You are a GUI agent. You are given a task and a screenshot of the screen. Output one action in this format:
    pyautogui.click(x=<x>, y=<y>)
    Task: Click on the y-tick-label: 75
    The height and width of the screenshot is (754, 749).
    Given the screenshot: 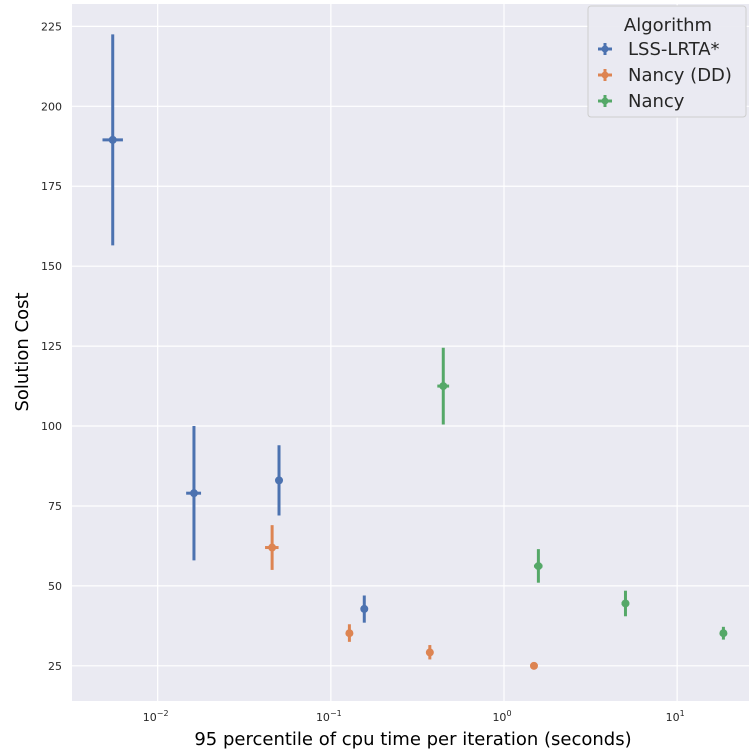 What is the action you would take?
    pyautogui.click(x=55, y=506)
    